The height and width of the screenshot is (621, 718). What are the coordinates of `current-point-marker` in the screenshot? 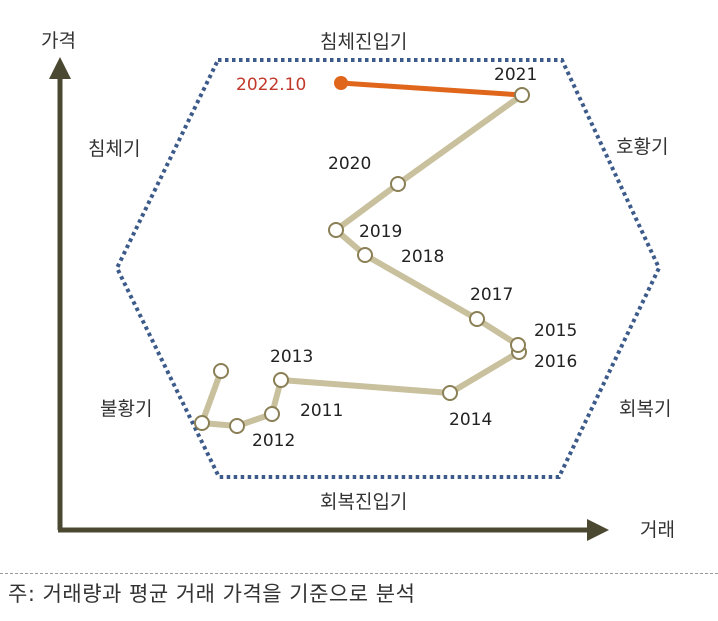 It's located at (341, 83).